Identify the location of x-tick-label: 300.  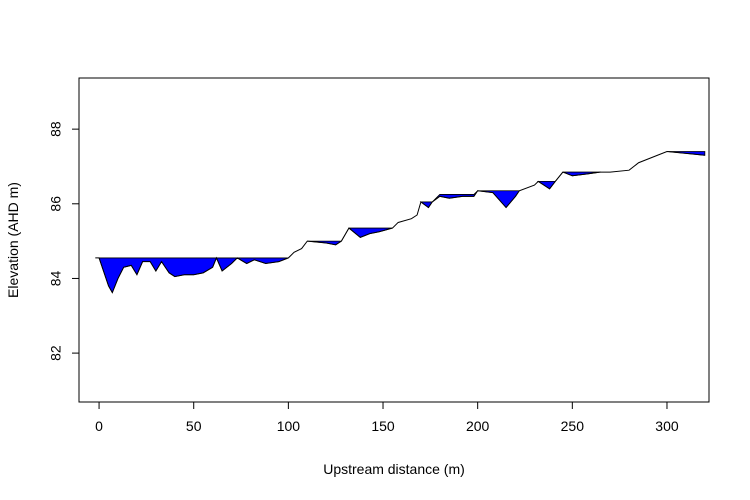
(667, 426).